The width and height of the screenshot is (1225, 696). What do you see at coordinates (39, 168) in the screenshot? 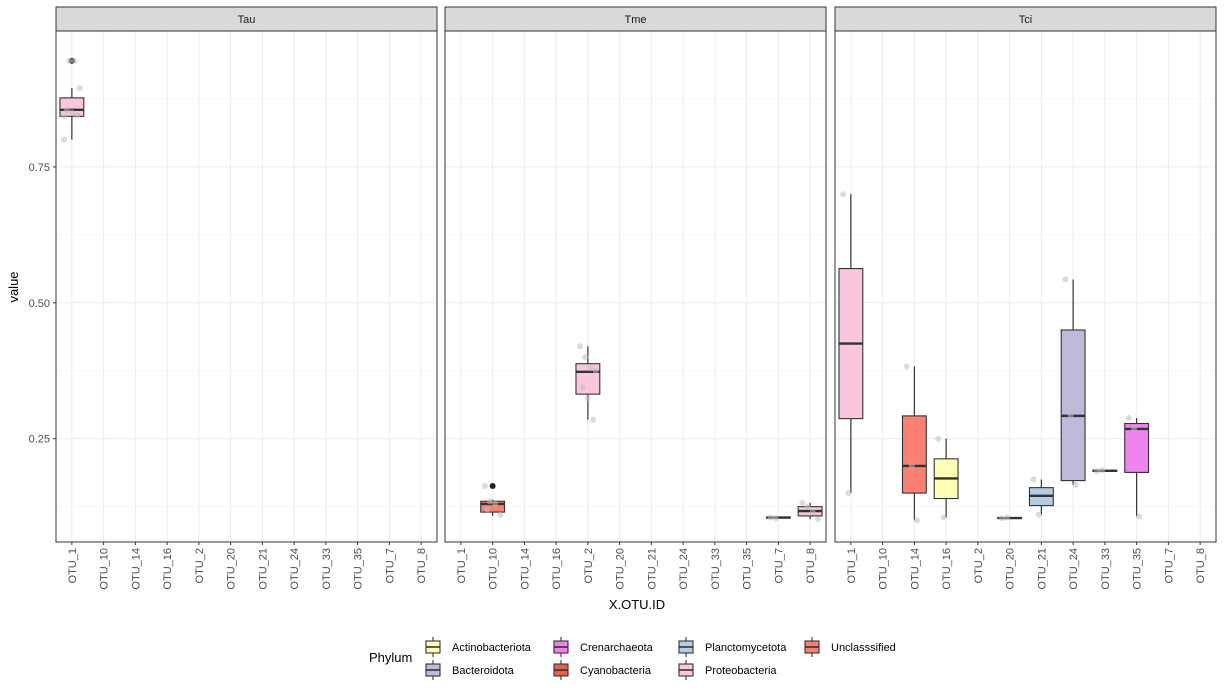
I see `y-tick-label: 0.75` at bounding box center [39, 168].